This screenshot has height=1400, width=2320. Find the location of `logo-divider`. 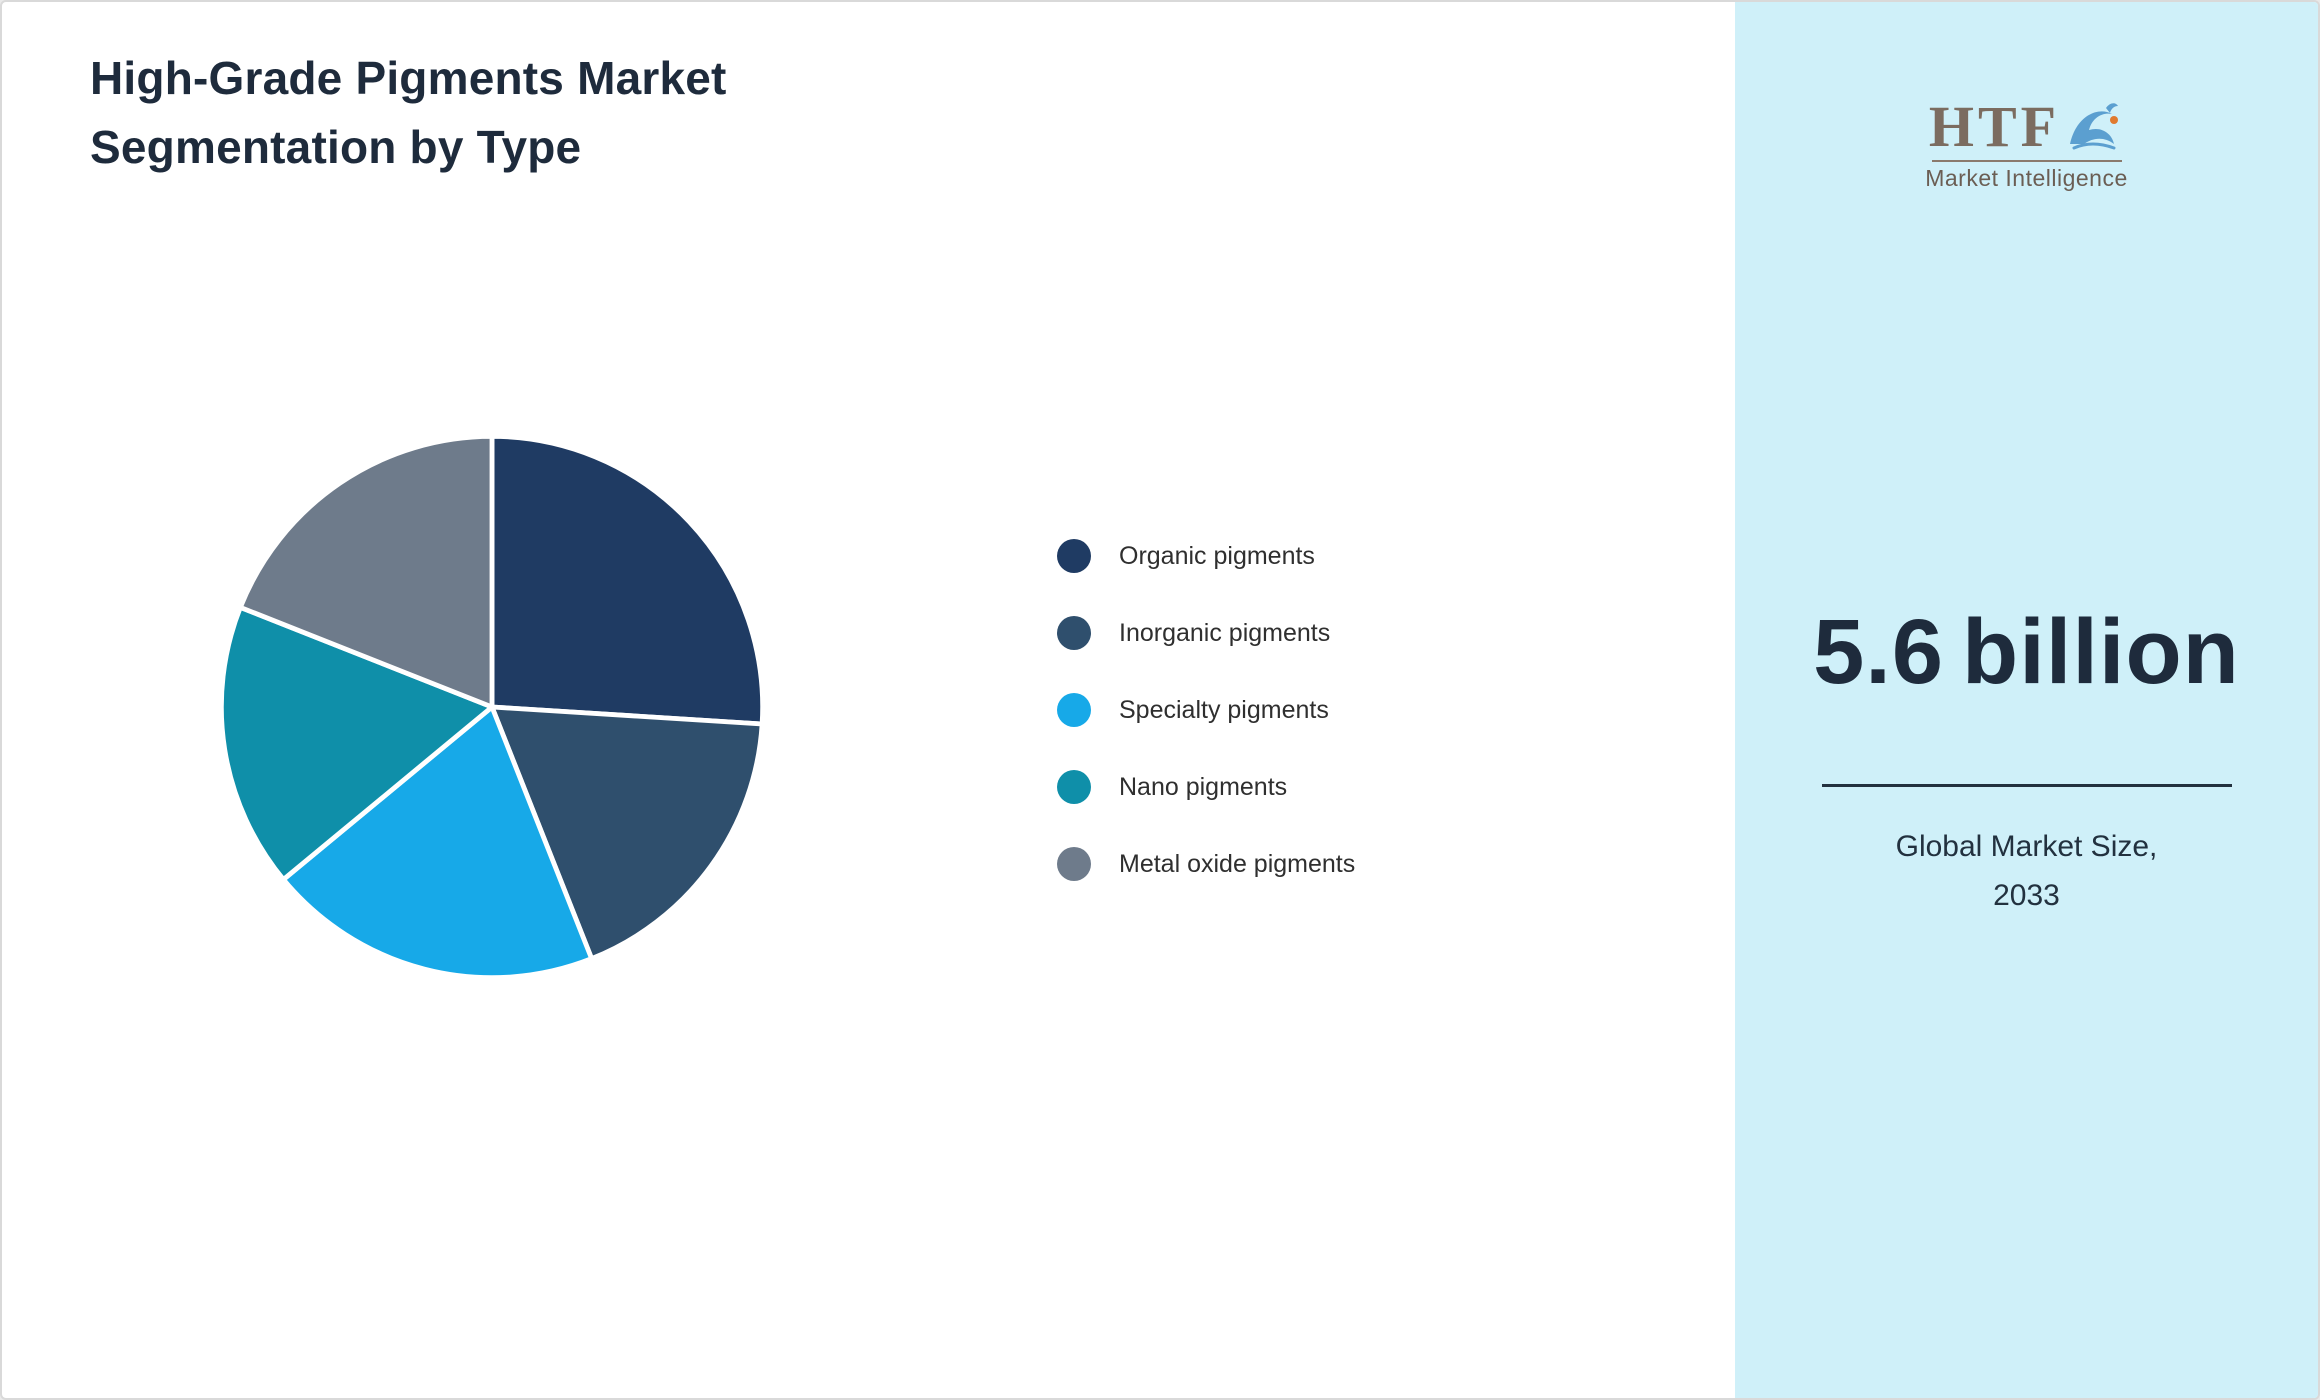

logo-divider is located at coordinates (2026, 161).